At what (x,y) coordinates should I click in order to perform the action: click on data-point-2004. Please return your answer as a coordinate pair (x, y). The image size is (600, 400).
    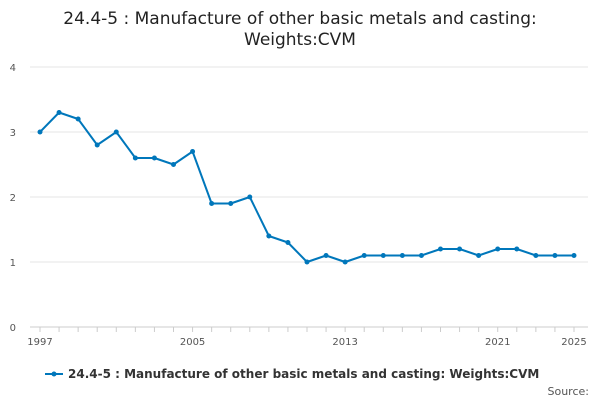
    Looking at the image, I should click on (173, 164).